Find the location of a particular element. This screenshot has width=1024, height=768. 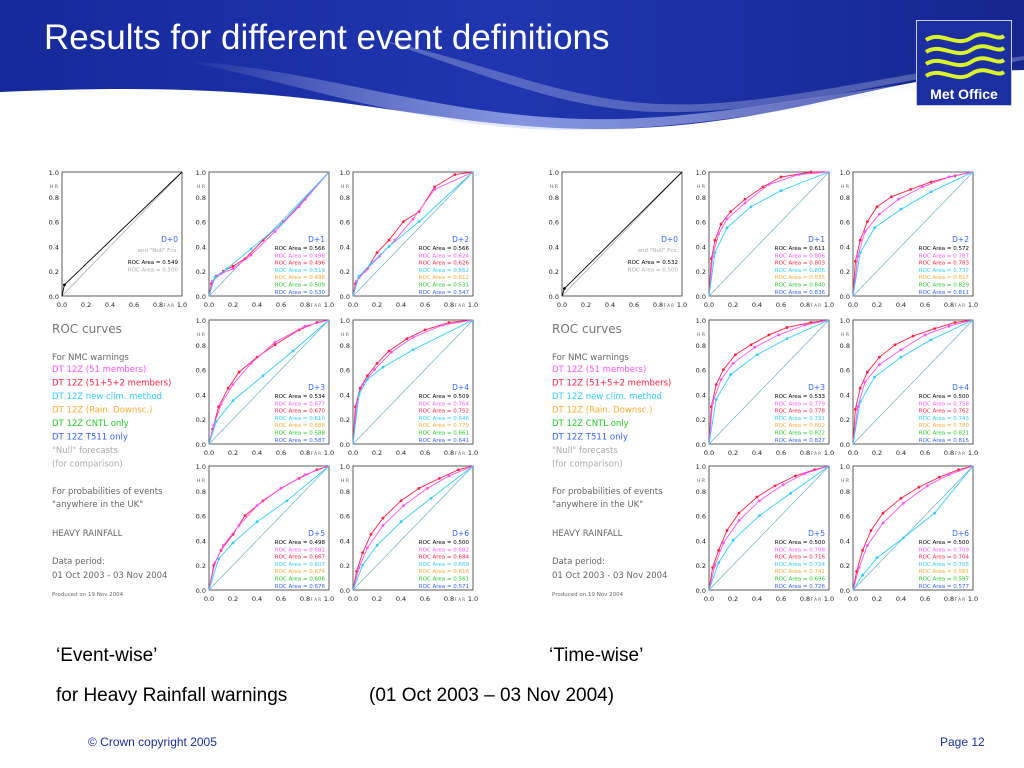

x-tick-label: 0.6 is located at coordinates (281, 305).